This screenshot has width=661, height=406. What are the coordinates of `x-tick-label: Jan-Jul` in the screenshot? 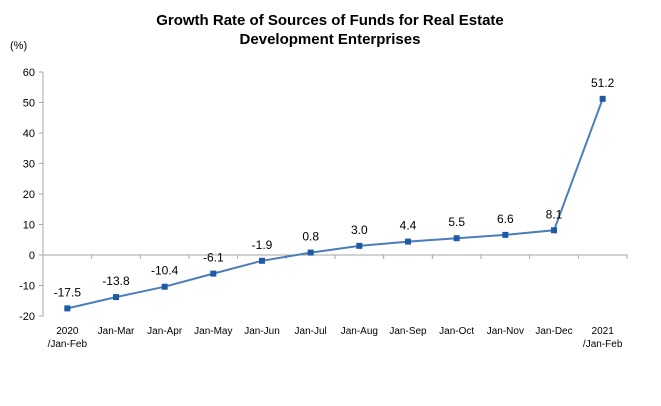 It's located at (311, 331).